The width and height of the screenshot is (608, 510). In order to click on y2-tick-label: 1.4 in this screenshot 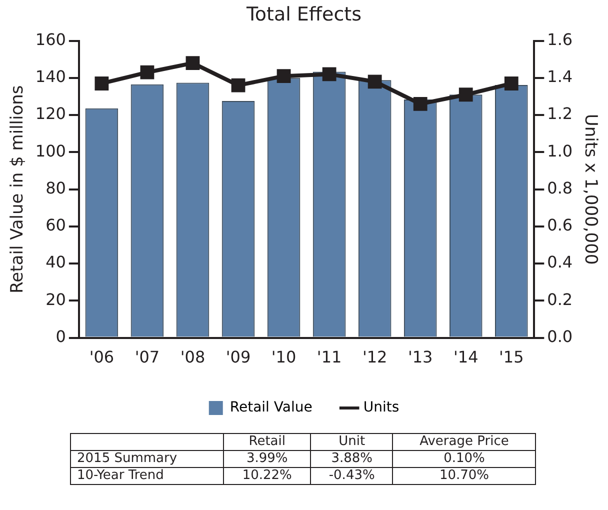, I will do `click(560, 76)`.